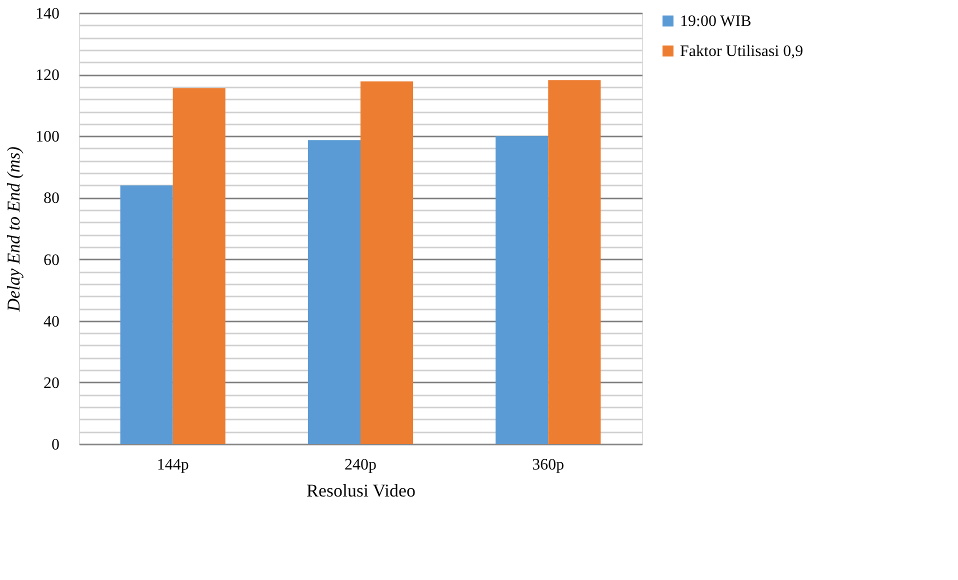 This screenshot has height=580, width=958. What do you see at coordinates (716, 21) in the screenshot?
I see `legend-label: 19:00 WIB` at bounding box center [716, 21].